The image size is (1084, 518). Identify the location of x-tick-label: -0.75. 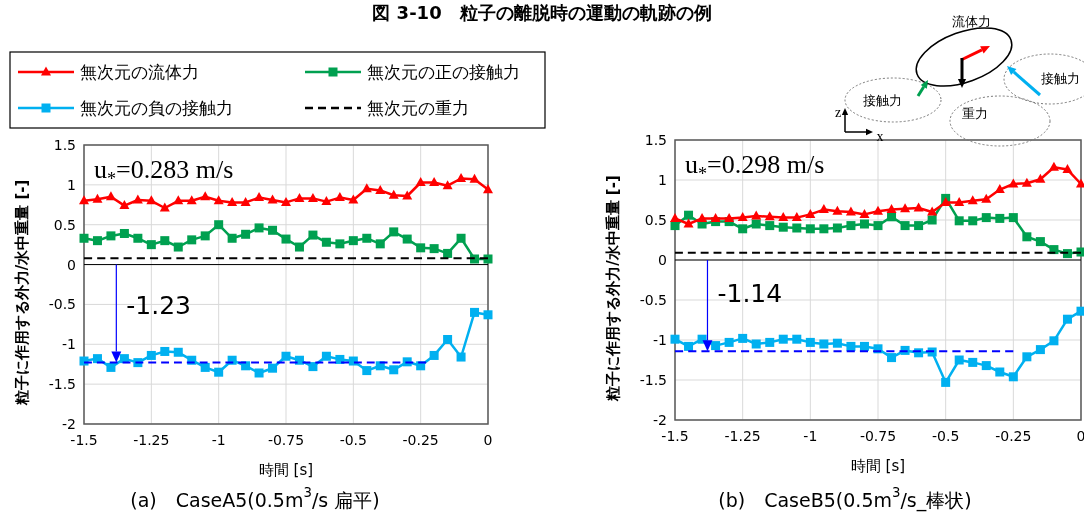
(286, 440).